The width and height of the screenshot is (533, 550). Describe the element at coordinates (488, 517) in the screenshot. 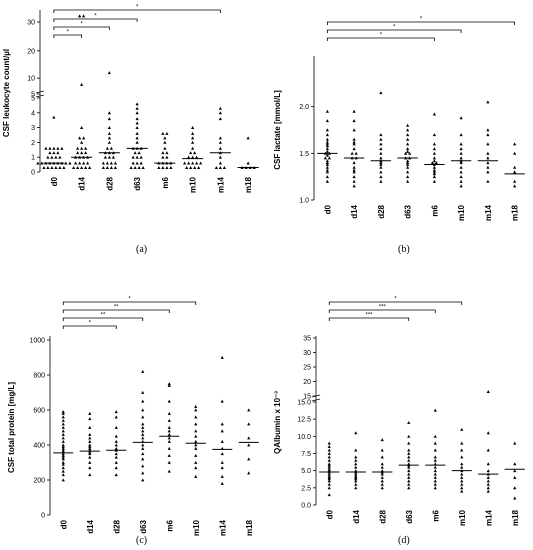

I see `x-tick-label: m14` at that location.